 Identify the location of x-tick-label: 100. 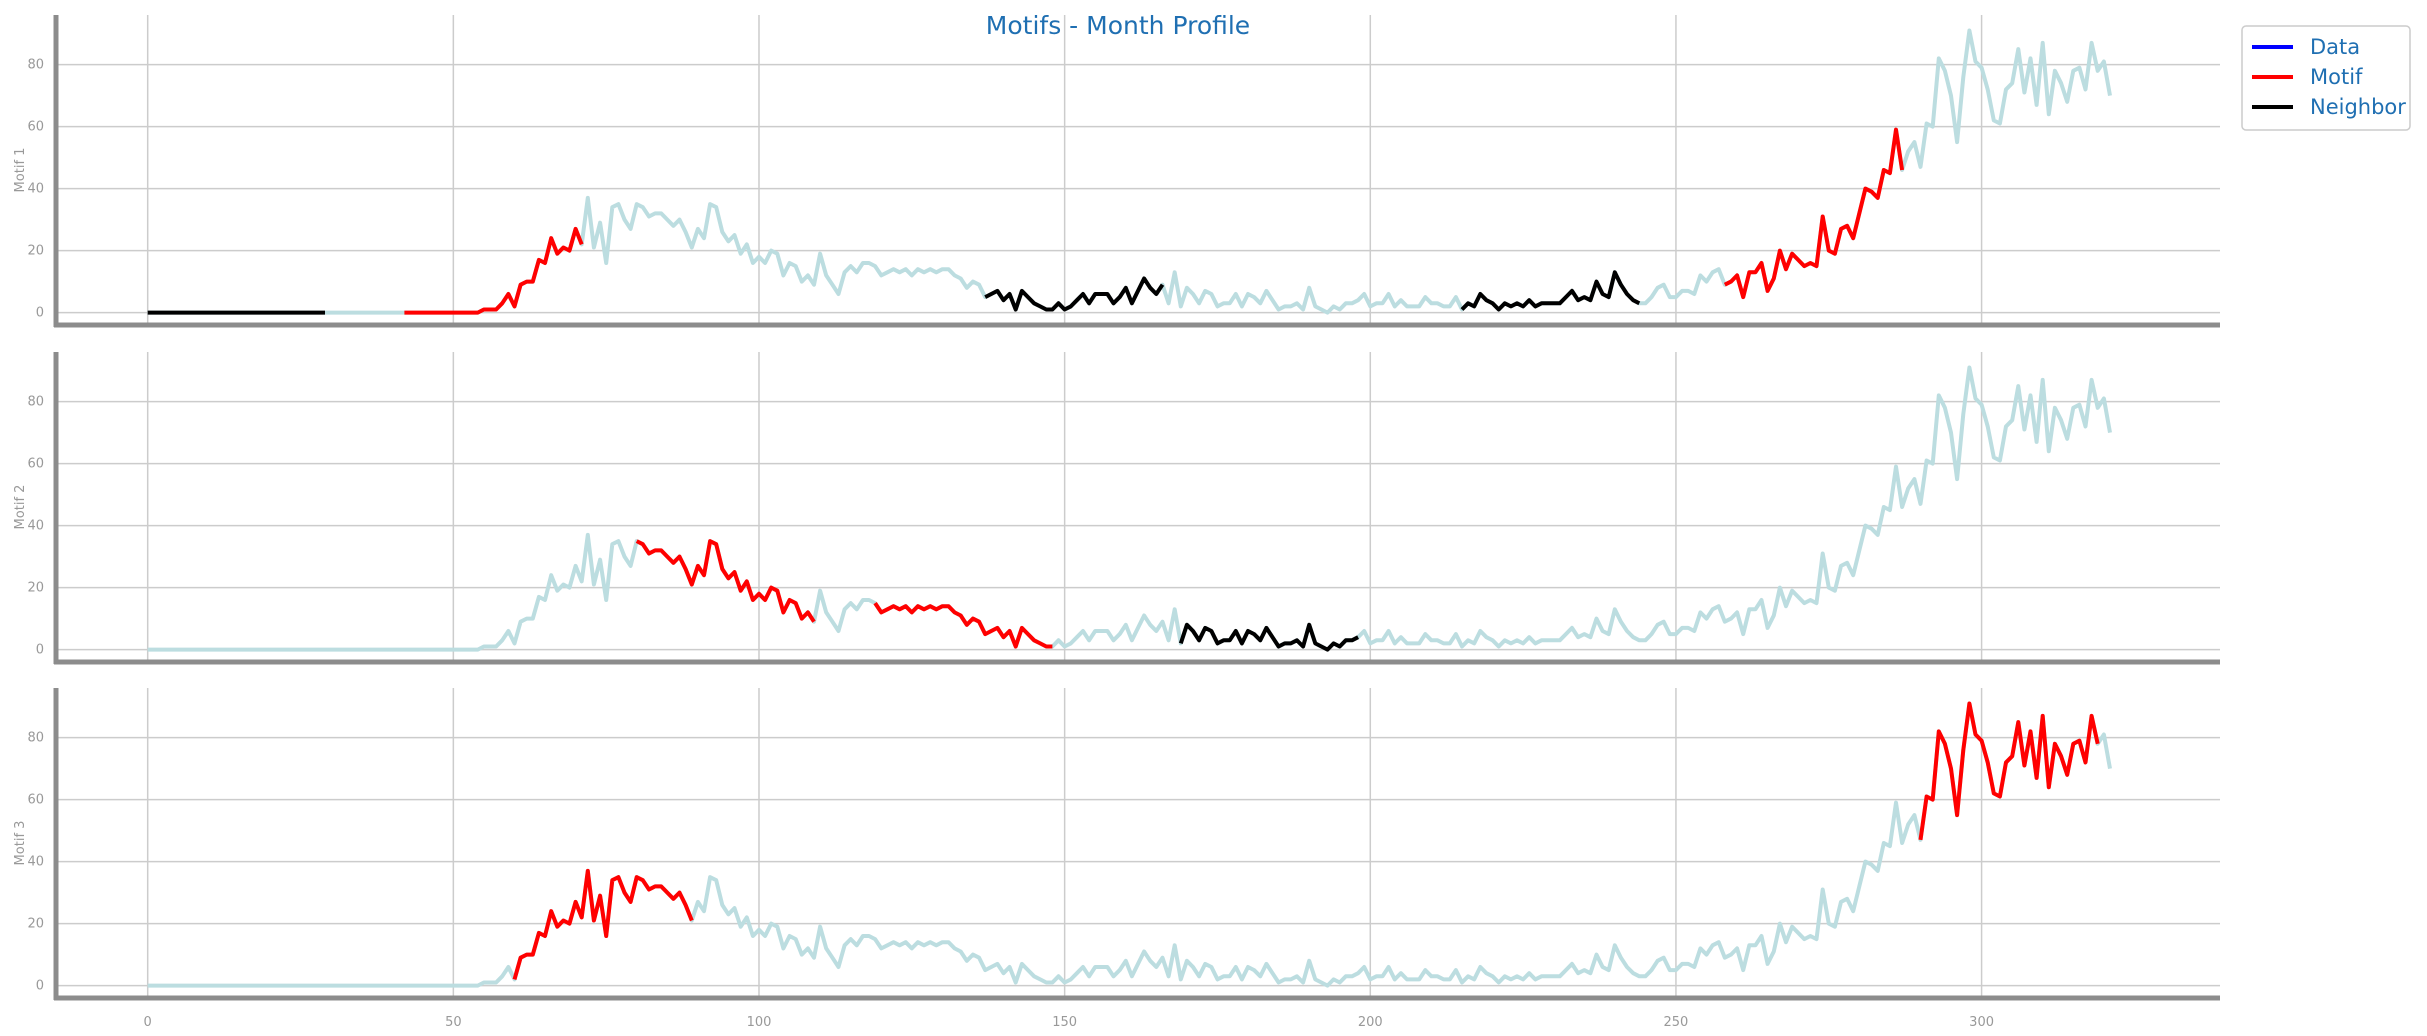
(759, 1022).